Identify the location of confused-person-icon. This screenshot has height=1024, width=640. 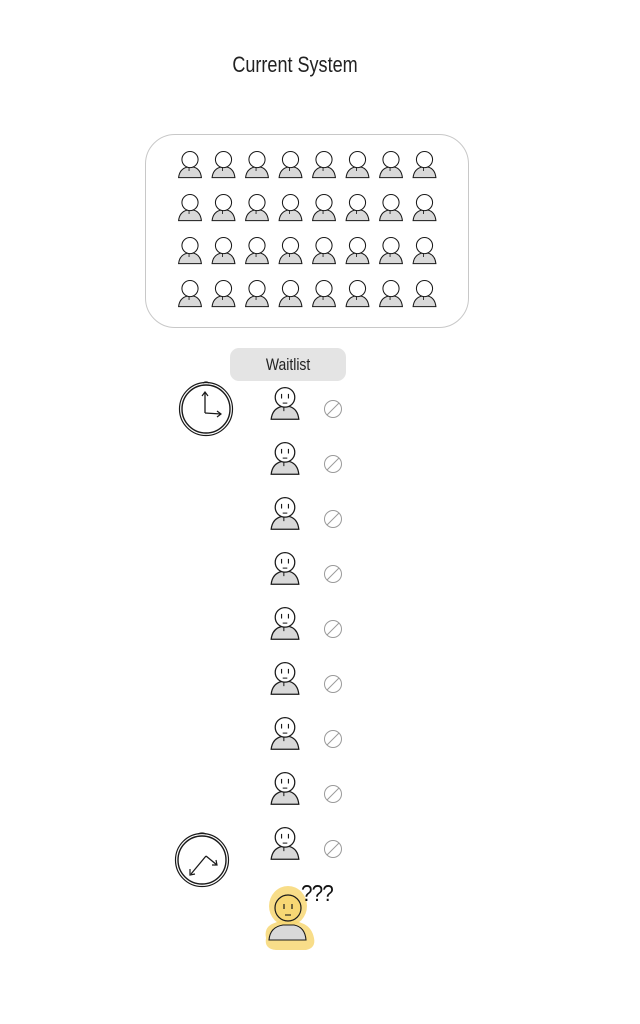
(290, 918).